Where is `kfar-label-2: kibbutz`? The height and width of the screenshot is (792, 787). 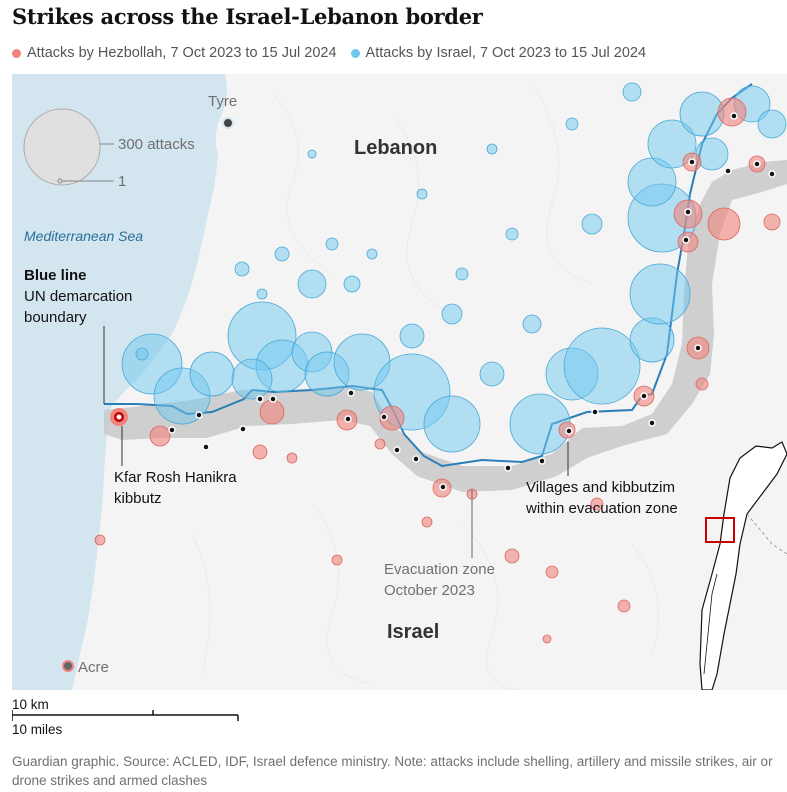 kfar-label-2: kibbutz is located at coordinates (138, 498).